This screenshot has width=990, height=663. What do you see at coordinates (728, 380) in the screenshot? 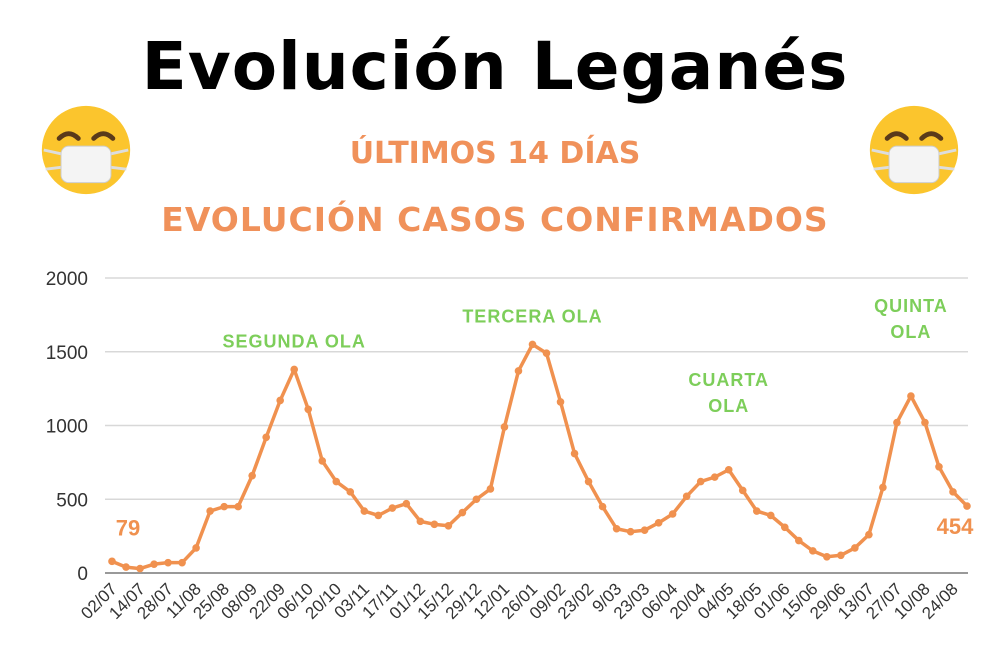
I see `wave-annotation: CUARTA` at bounding box center [728, 380].